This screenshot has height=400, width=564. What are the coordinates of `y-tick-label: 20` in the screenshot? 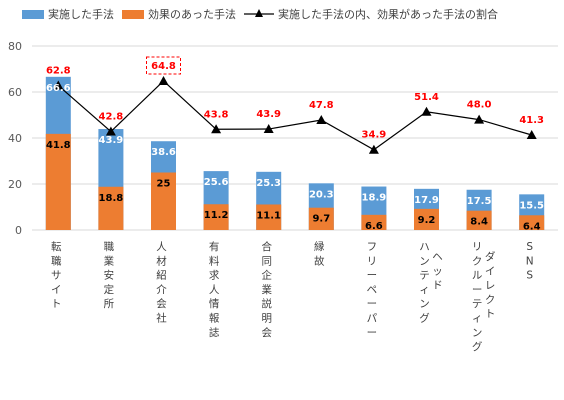 It's located at (15, 184).